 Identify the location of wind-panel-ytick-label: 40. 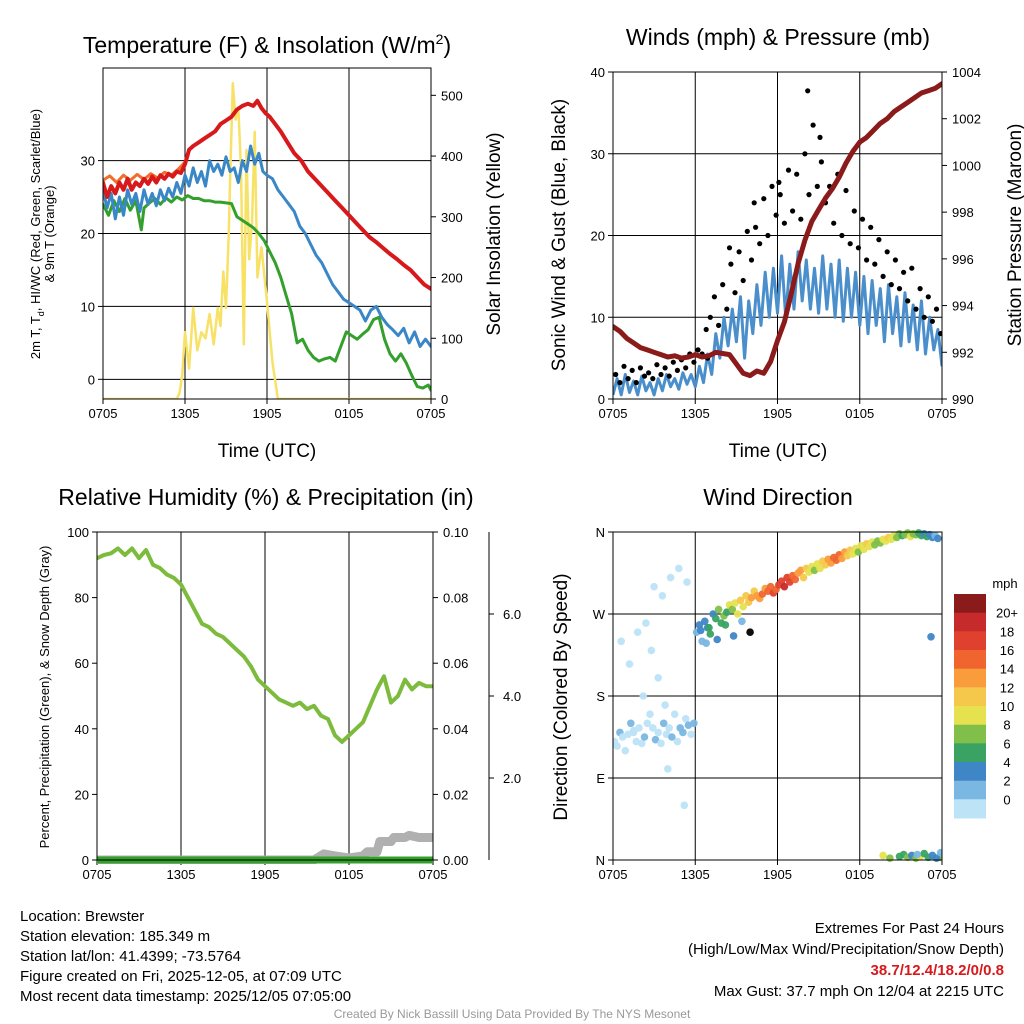
(598, 72).